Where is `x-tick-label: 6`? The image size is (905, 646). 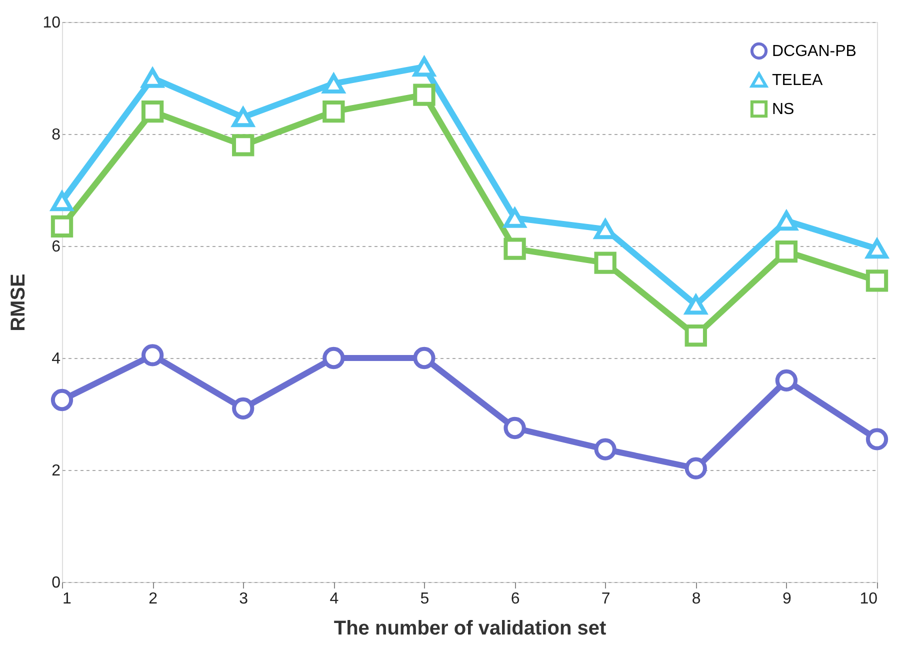
x-tick-label: 6 is located at coordinates (515, 599).